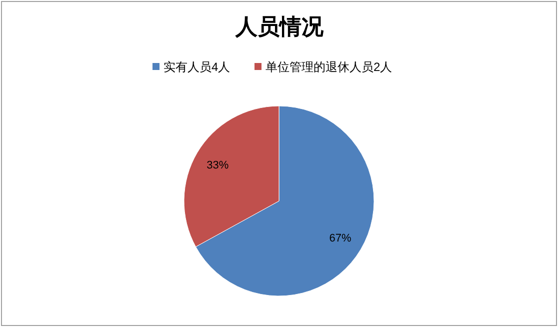 The height and width of the screenshot is (328, 559). Describe the element at coordinates (217, 166) in the screenshot. I see `data-label: 33%` at that location.